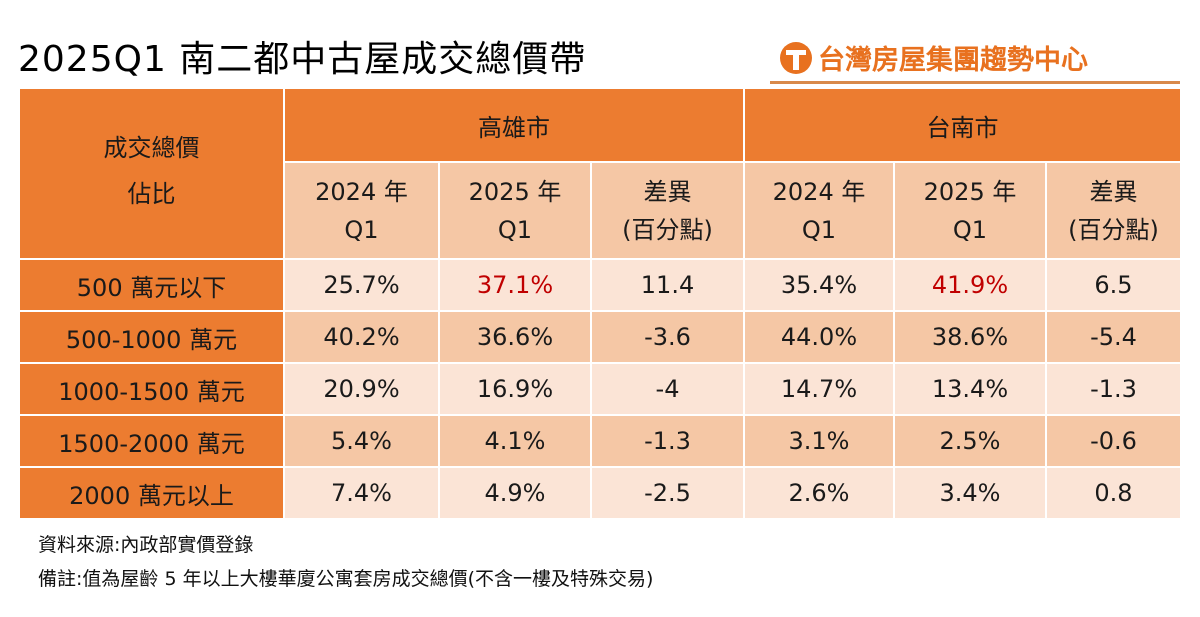 Image resolution: width=1200 pixels, height=617 pixels. I want to click on table-row: 500 萬元以下 25.7% 37.1% 11.4 35.4% 41.9% 6.5, so click(600, 285).